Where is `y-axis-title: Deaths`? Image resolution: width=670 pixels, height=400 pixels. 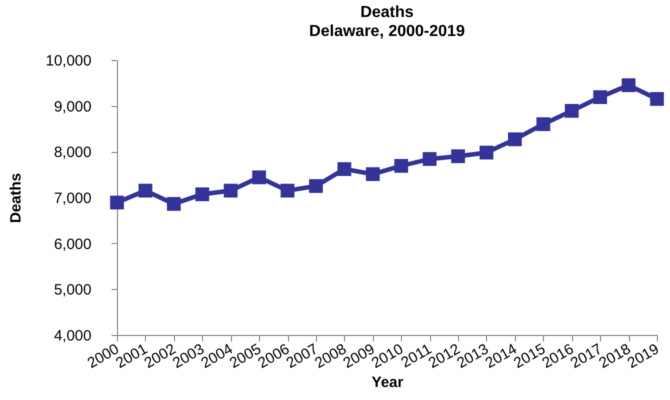 y-axis-title: Deaths is located at coordinates (16, 198).